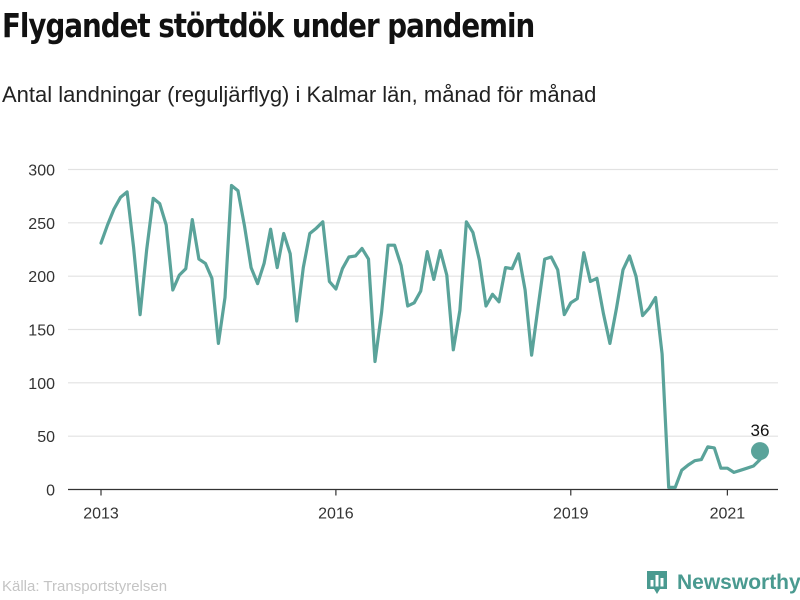 This screenshot has height=600, width=800. I want to click on bar-chart-logo-icon, so click(657, 582).